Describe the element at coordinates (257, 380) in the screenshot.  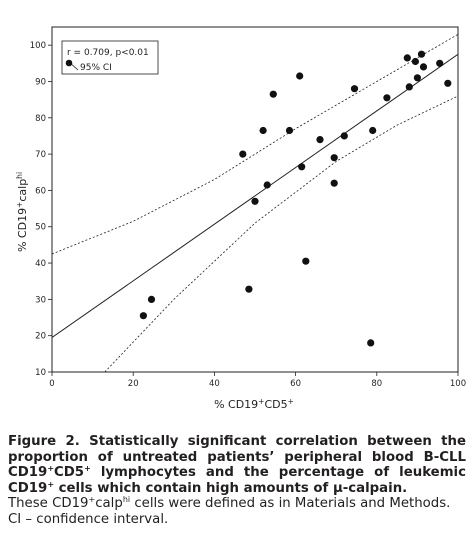
I see `x-axis-ticks: 0 20 40 60 80 100` at that location.